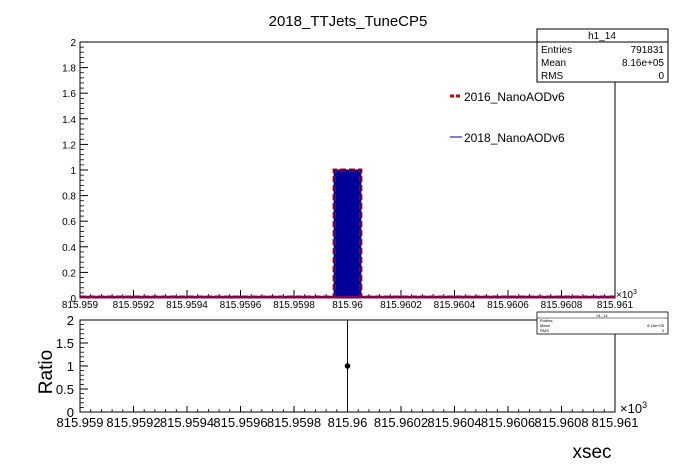 The height and width of the screenshot is (472, 696). What do you see at coordinates (46, 372) in the screenshot?
I see `bottom-y-axis-label: Ratio` at bounding box center [46, 372].